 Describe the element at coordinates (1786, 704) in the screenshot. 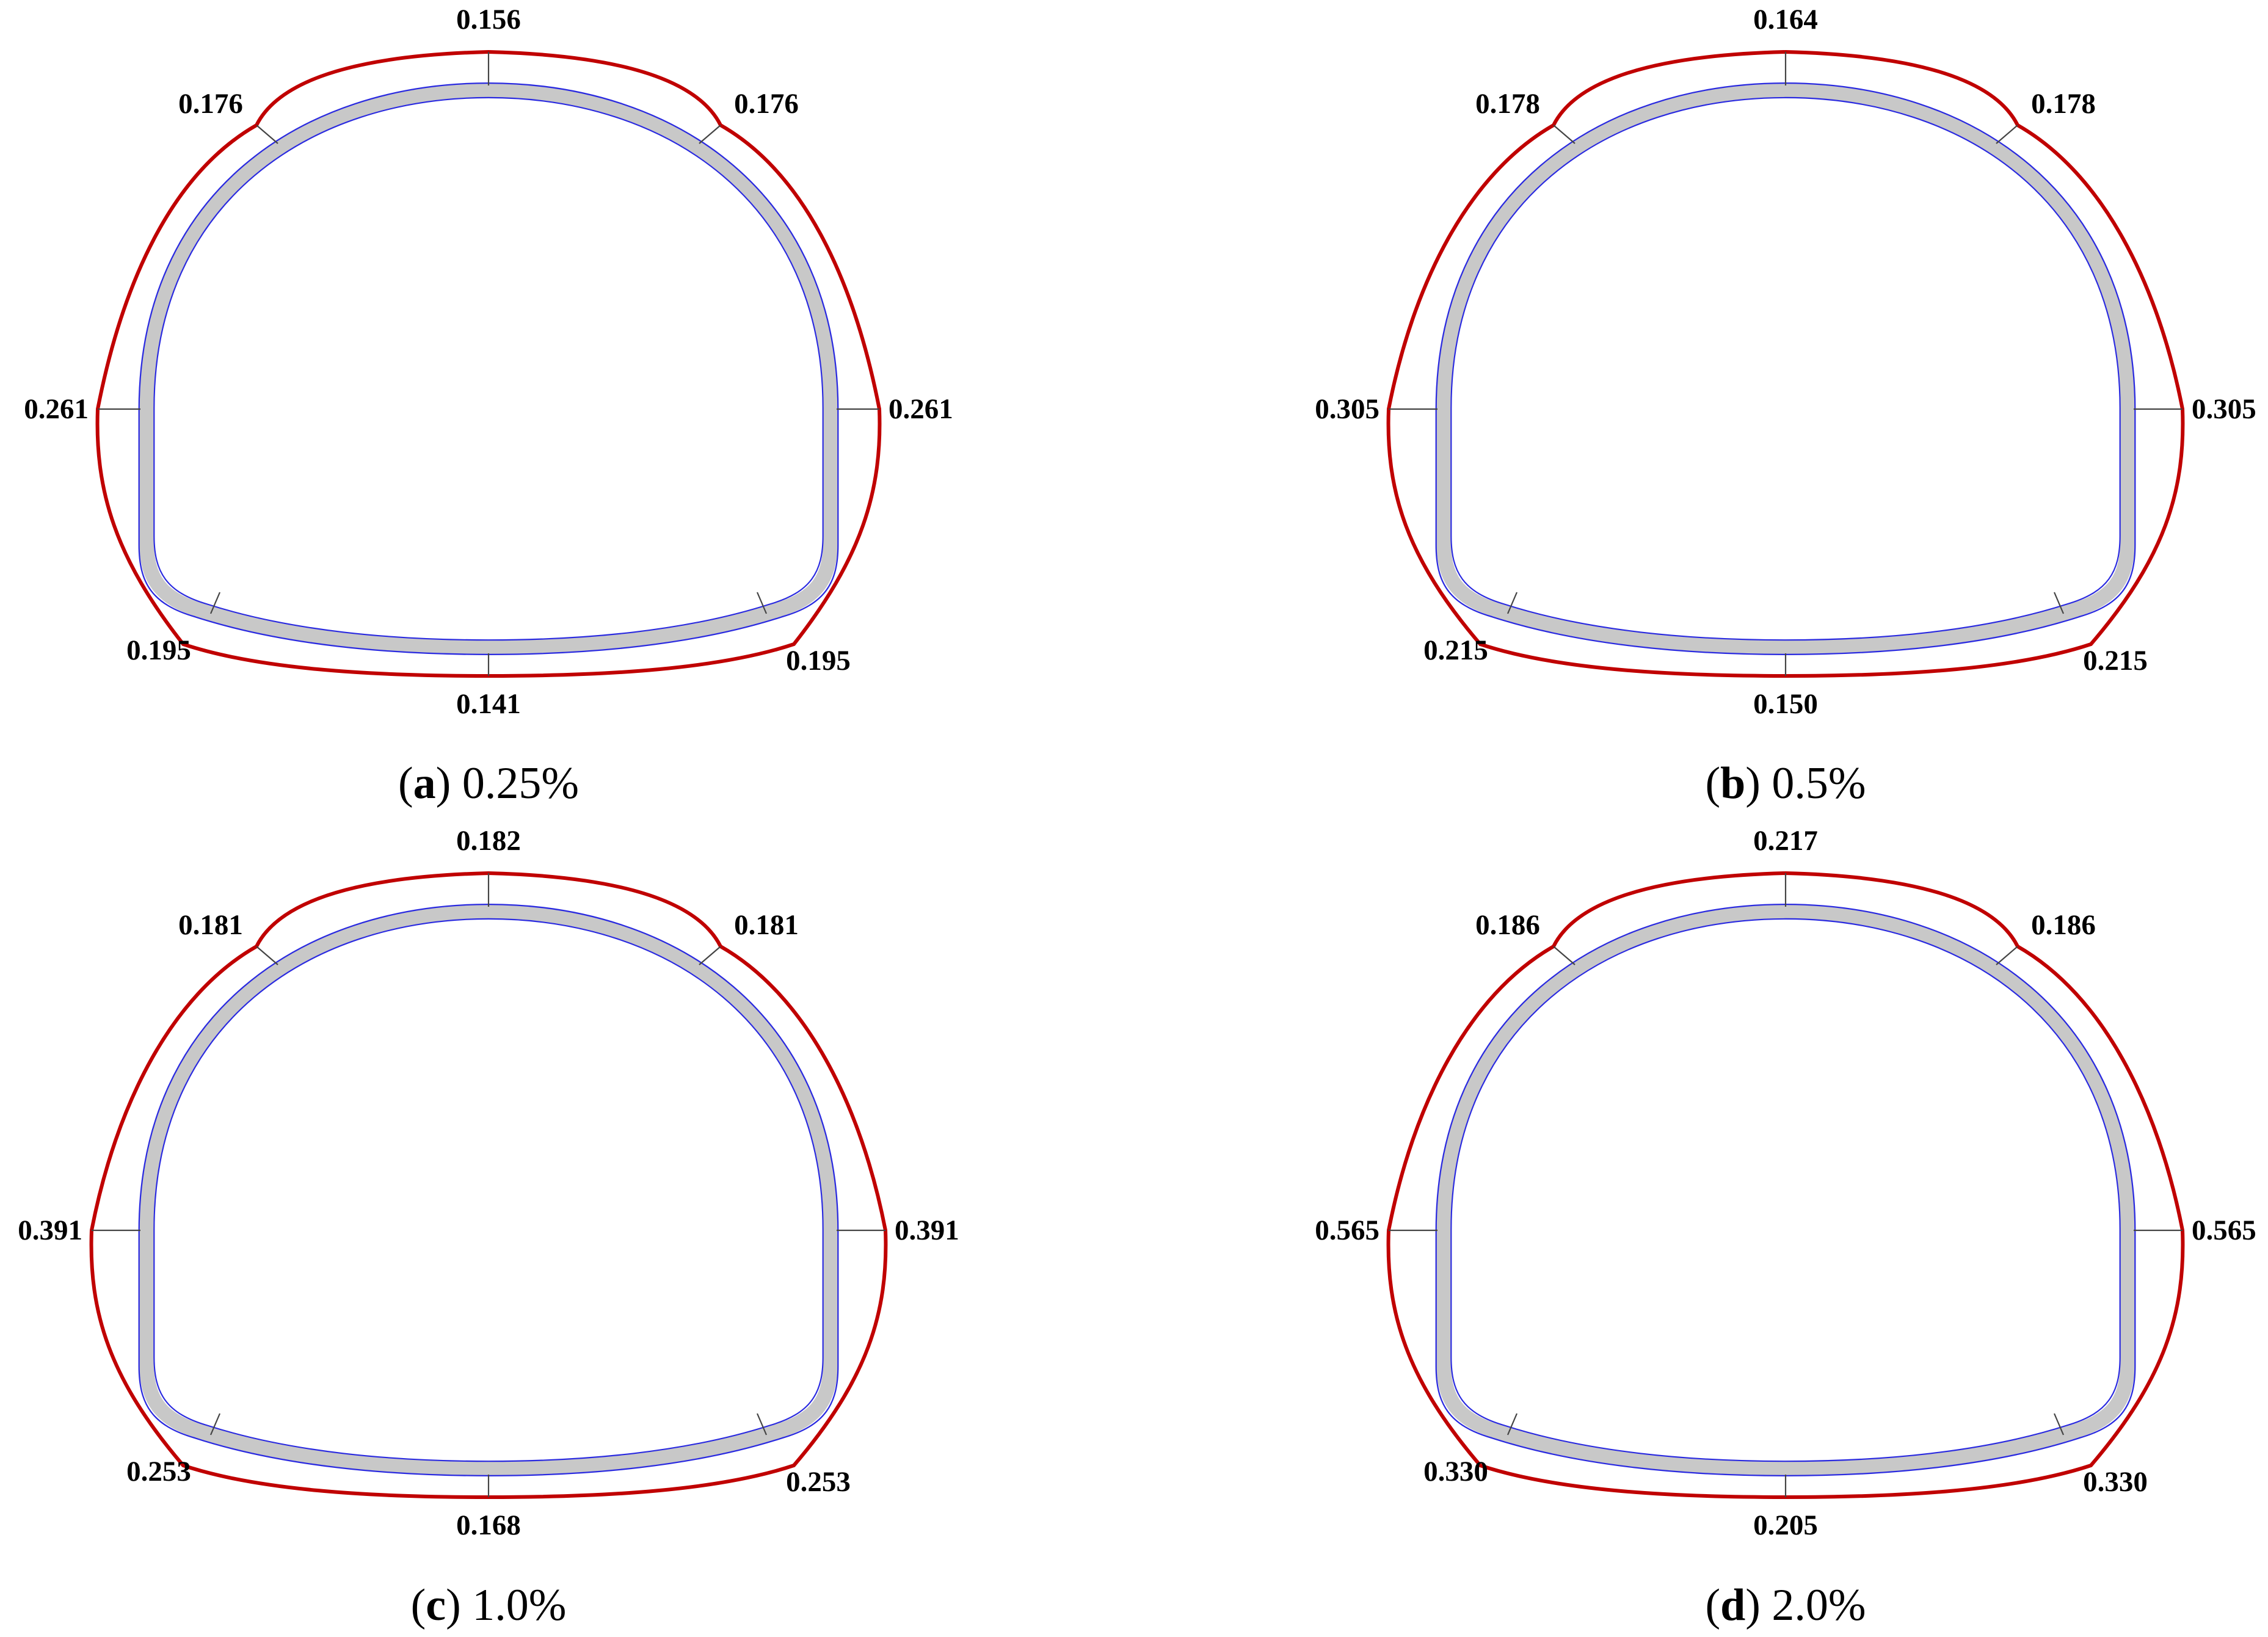

I see `value-label-invert: 0.150` at that location.